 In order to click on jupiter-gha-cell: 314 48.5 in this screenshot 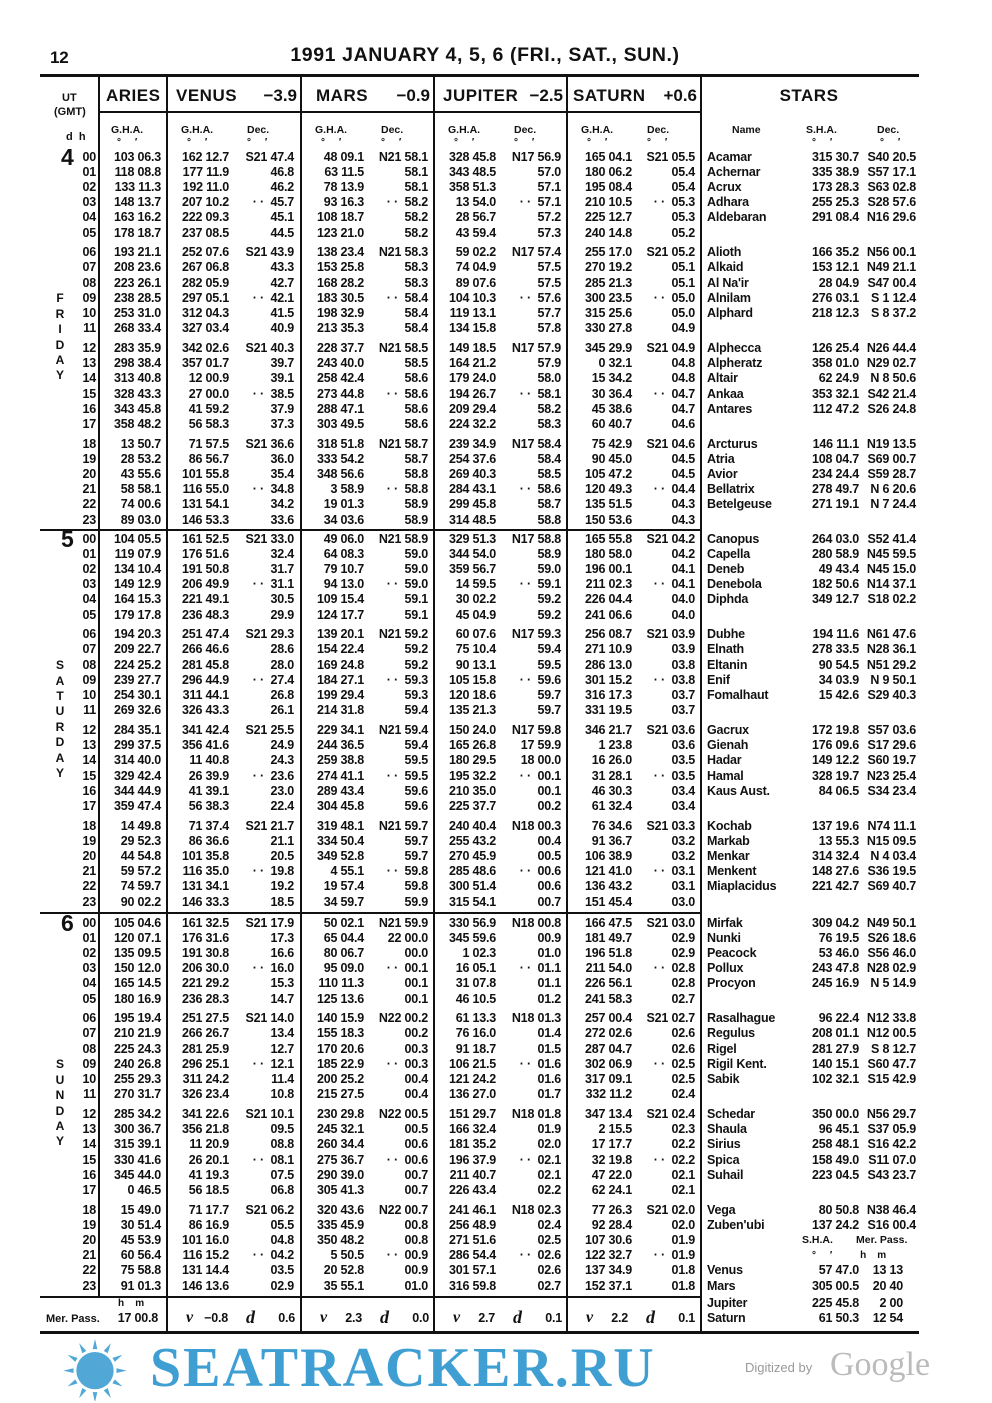, I will do `click(472, 519)`.